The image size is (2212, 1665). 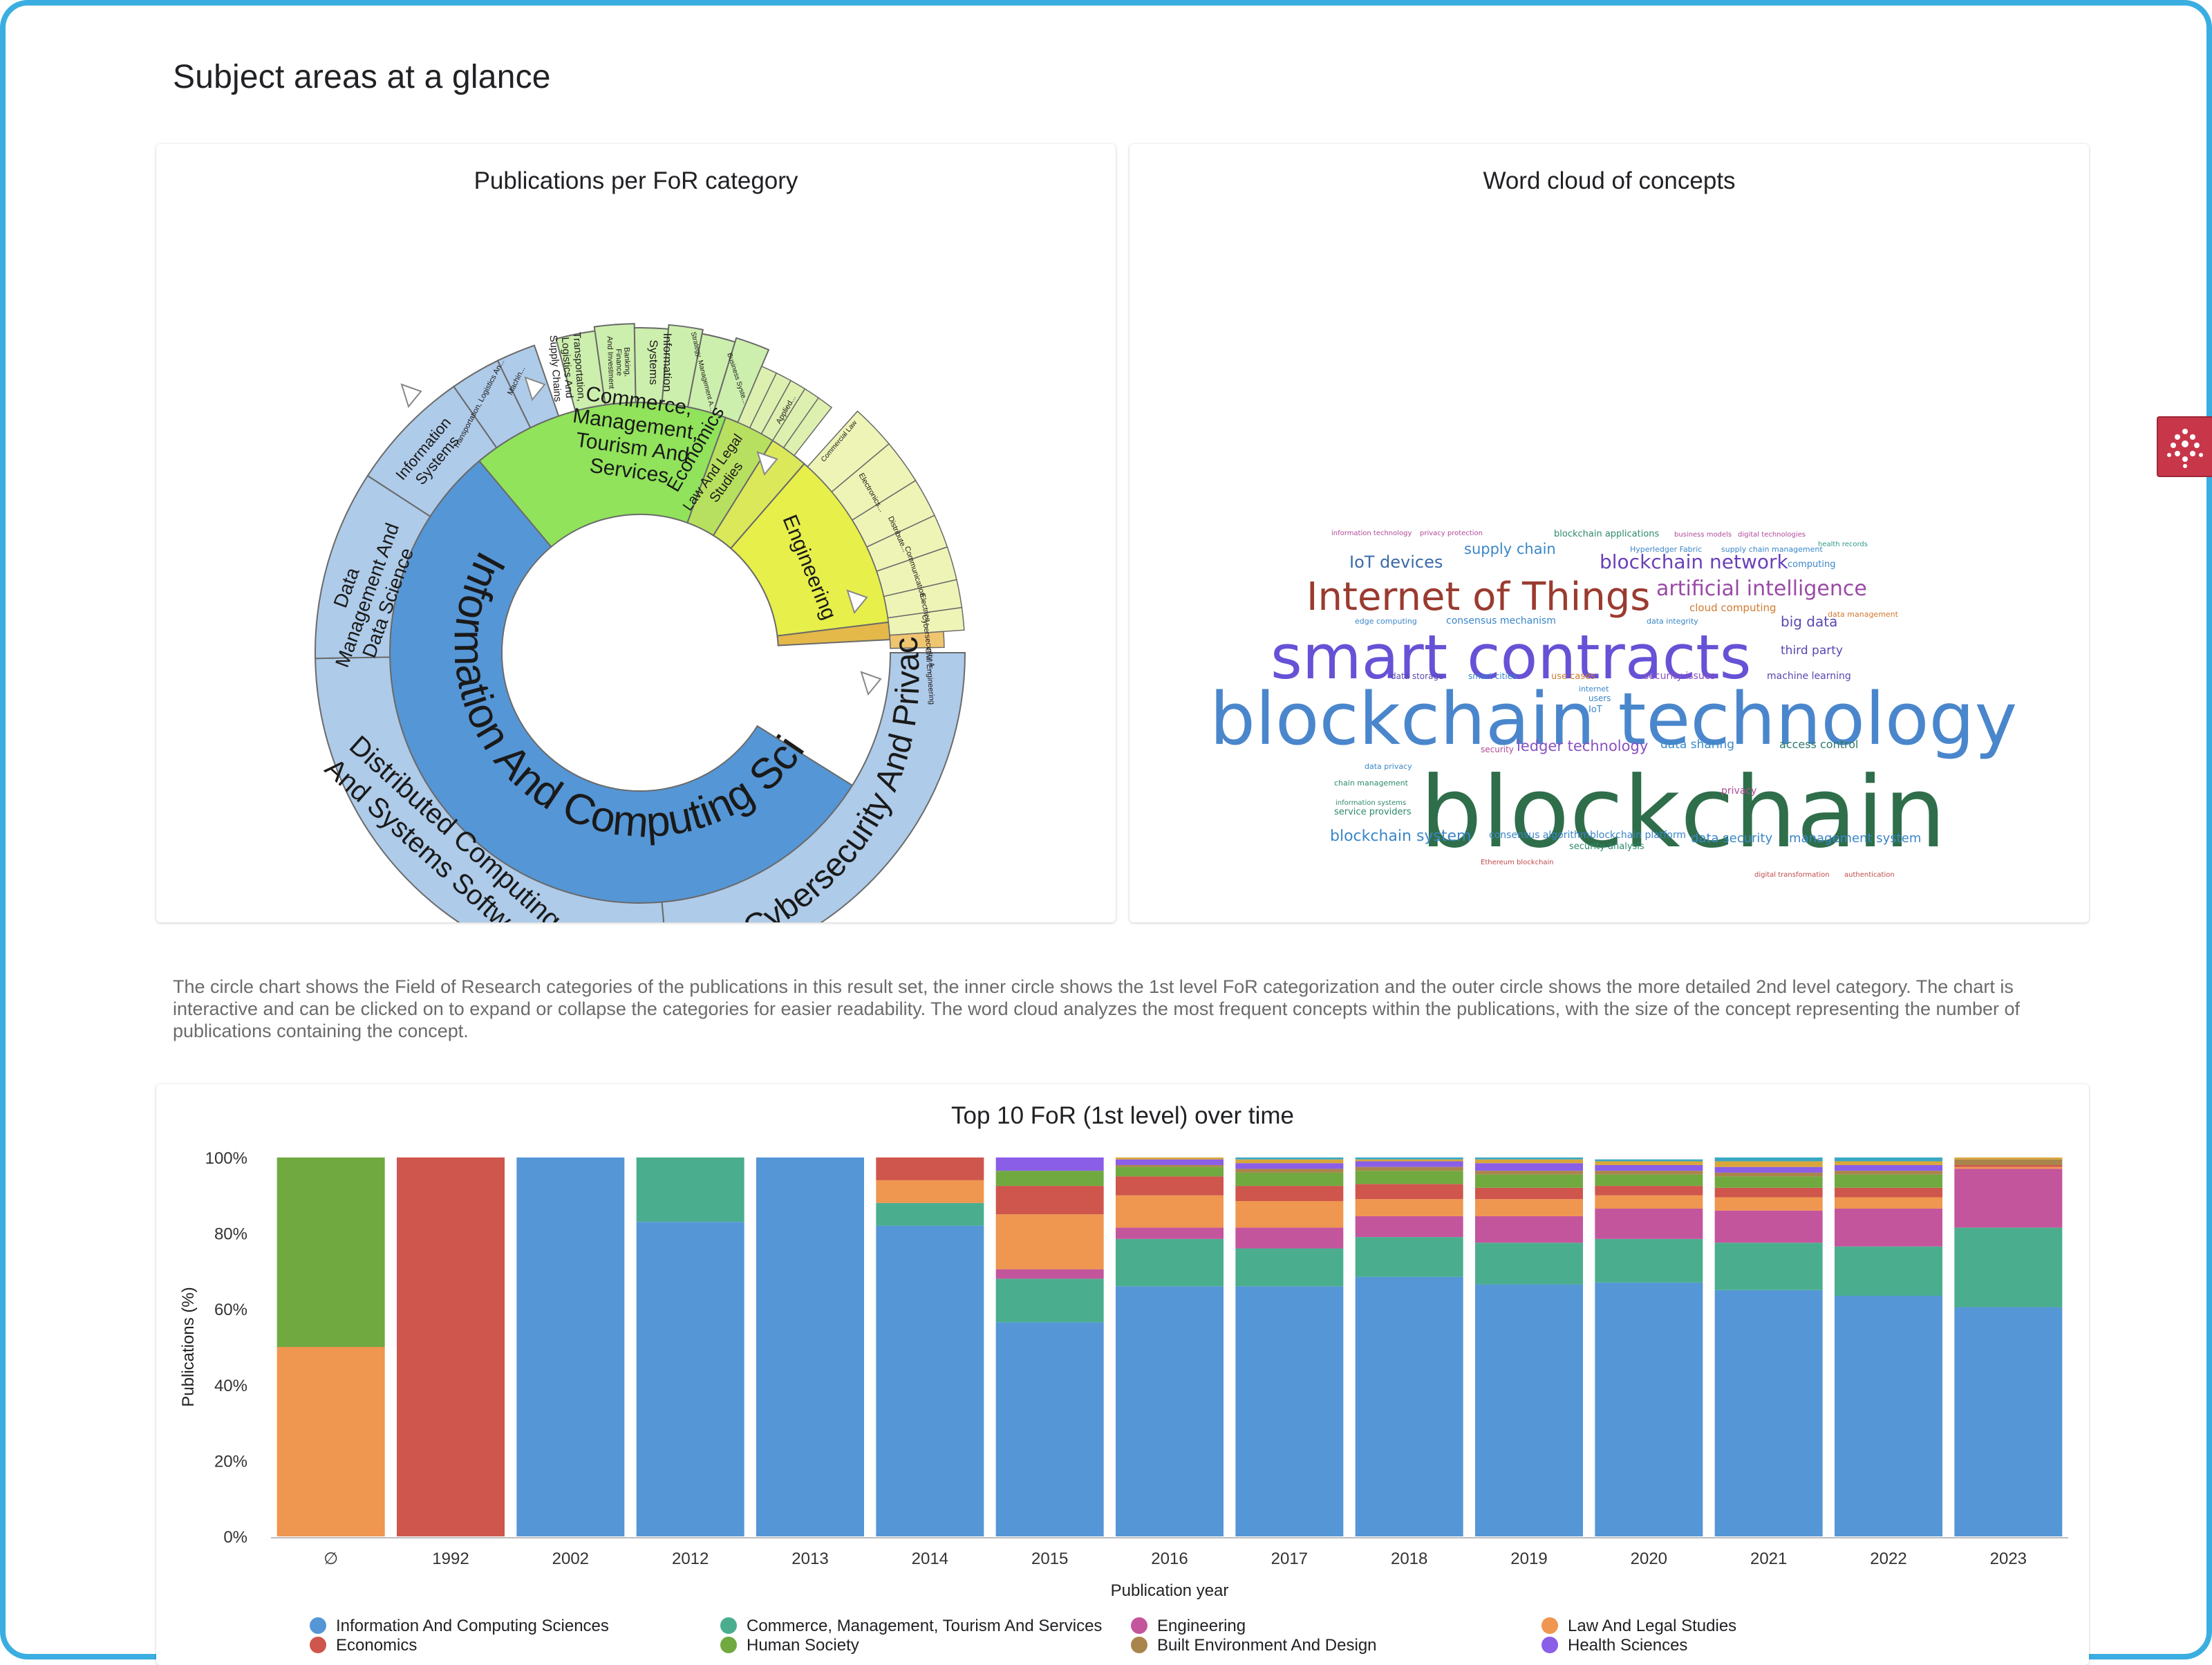 I want to click on legend-item: Engineering, so click(x=1188, y=1626).